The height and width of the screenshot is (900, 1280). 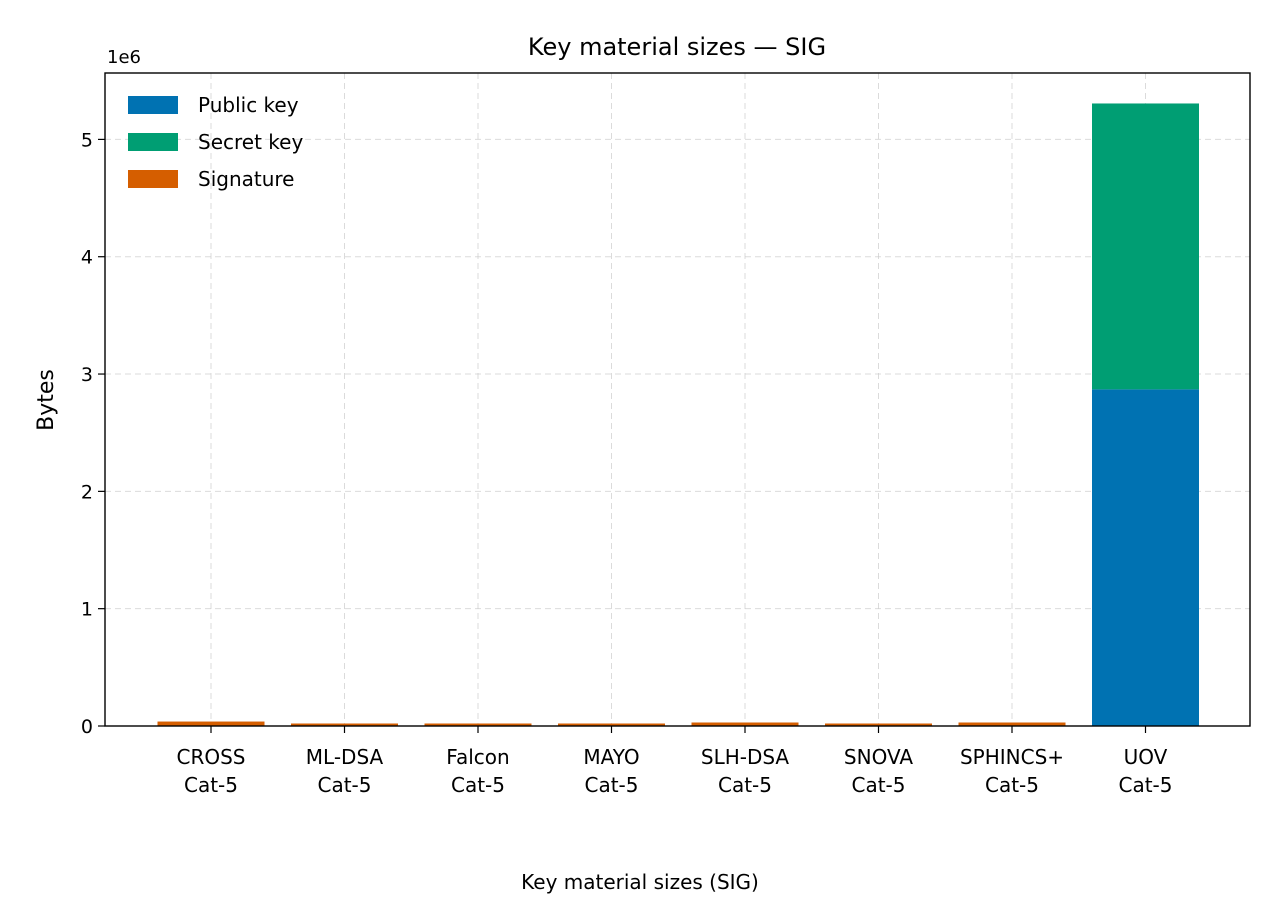 What do you see at coordinates (345, 757) in the screenshot?
I see `x-tick-label: ML-DSA` at bounding box center [345, 757].